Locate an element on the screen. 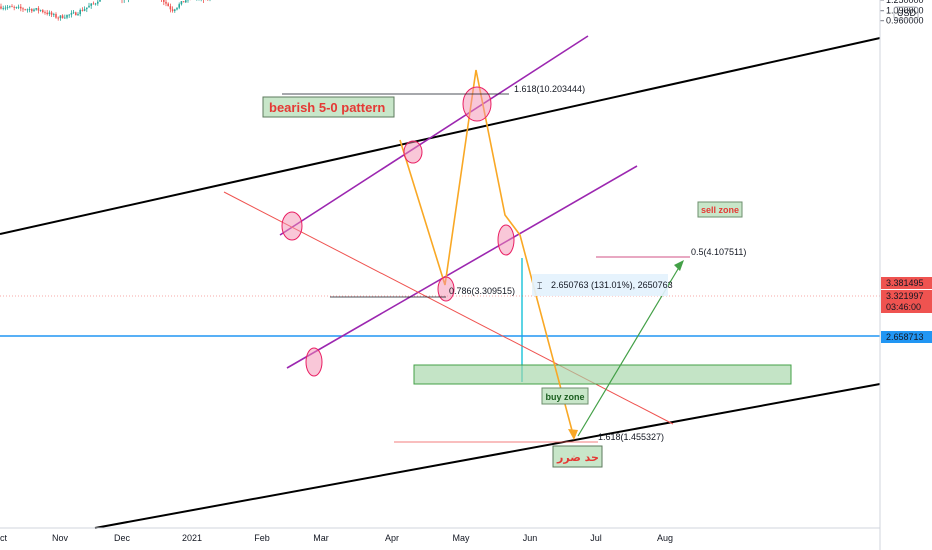  fib-0786-label: 0.786(3.309515) is located at coordinates (482, 291).